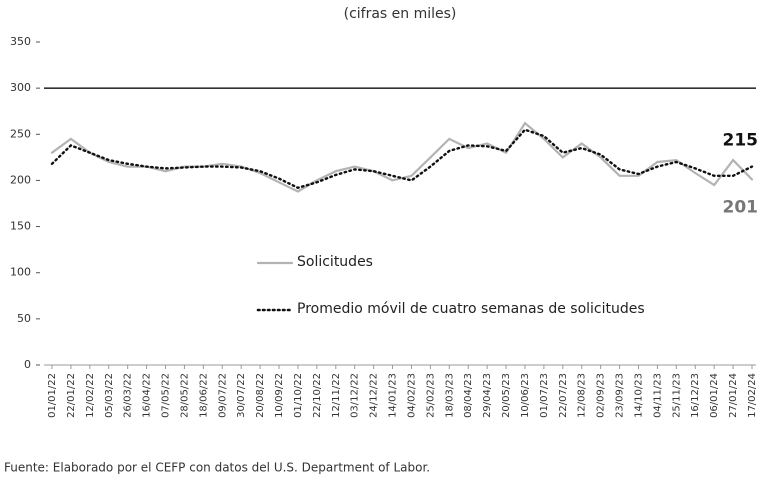  I want to click on y-tick-label: 100, so click(20, 272).